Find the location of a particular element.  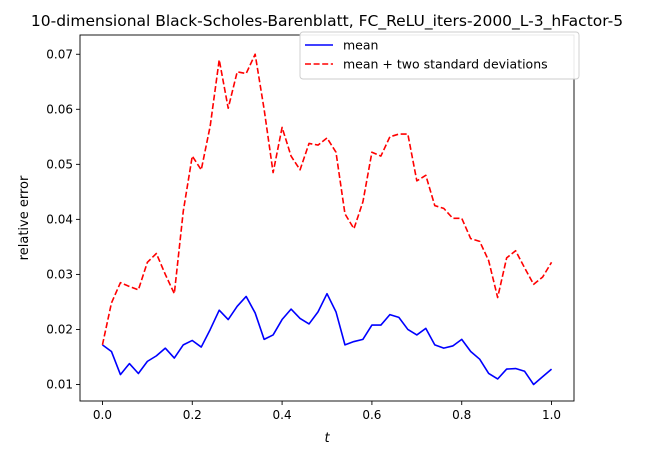

x-tick-label: 1.0 is located at coordinates (551, 415).